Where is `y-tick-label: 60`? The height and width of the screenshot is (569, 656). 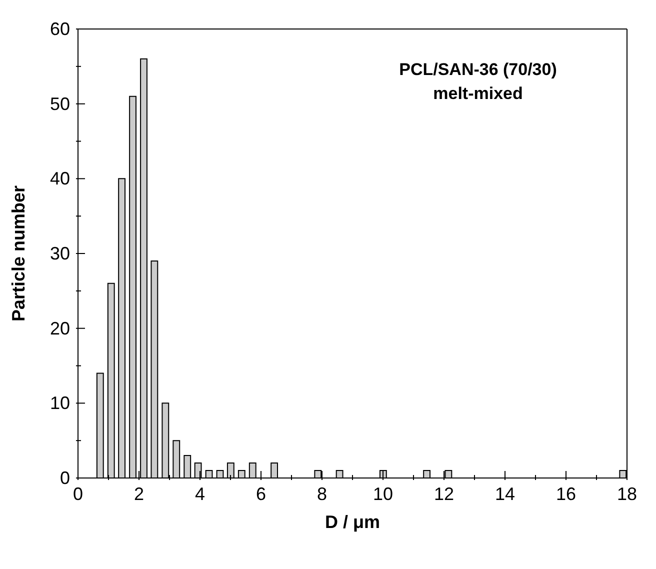
y-tick-label: 60 is located at coordinates (60, 29).